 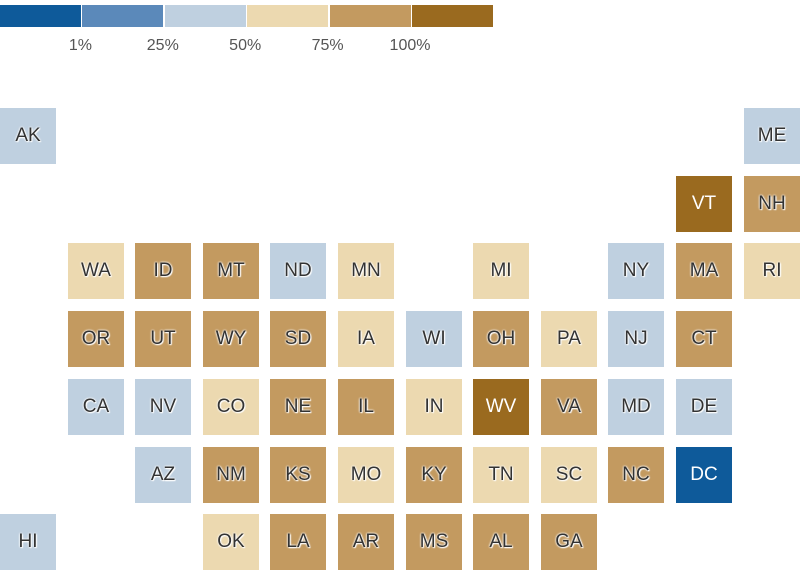 What do you see at coordinates (163, 271) in the screenshot?
I see `state-tile-id: ID` at bounding box center [163, 271].